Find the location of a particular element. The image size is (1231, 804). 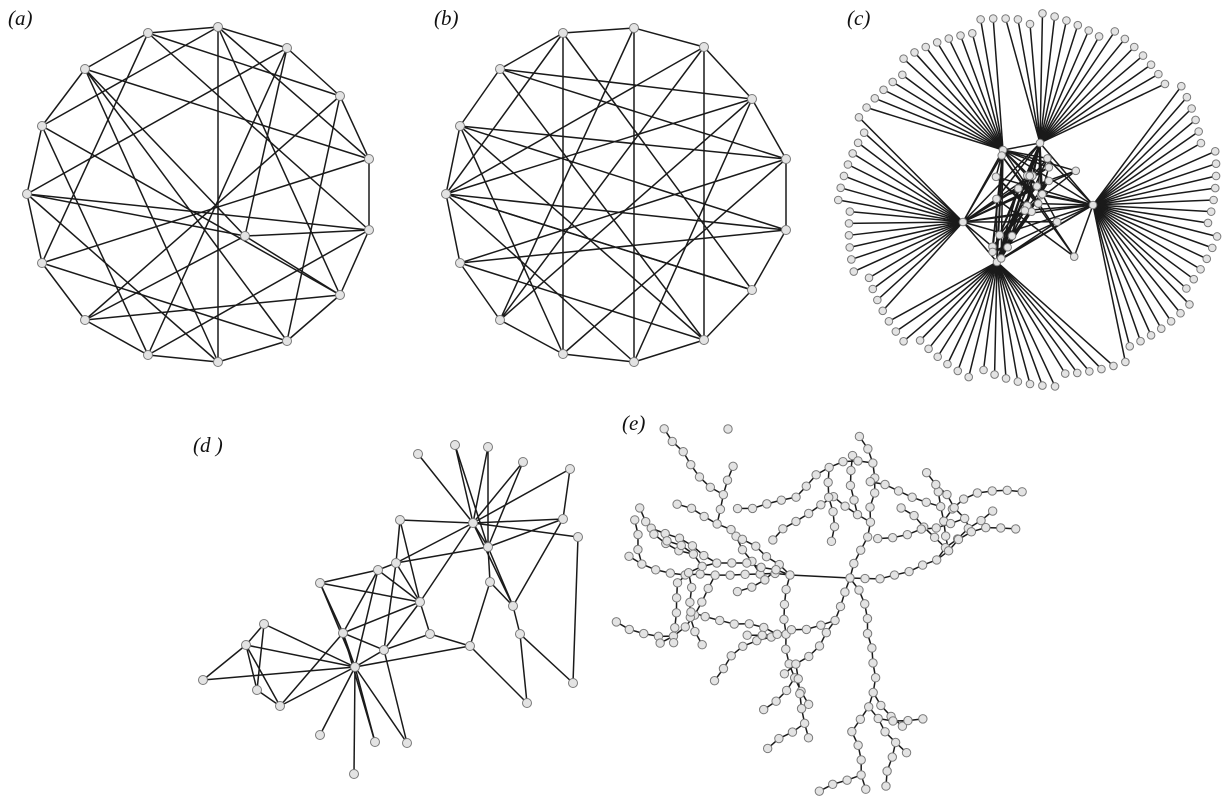

panel-c-label: (c) is located at coordinates (859, 18).